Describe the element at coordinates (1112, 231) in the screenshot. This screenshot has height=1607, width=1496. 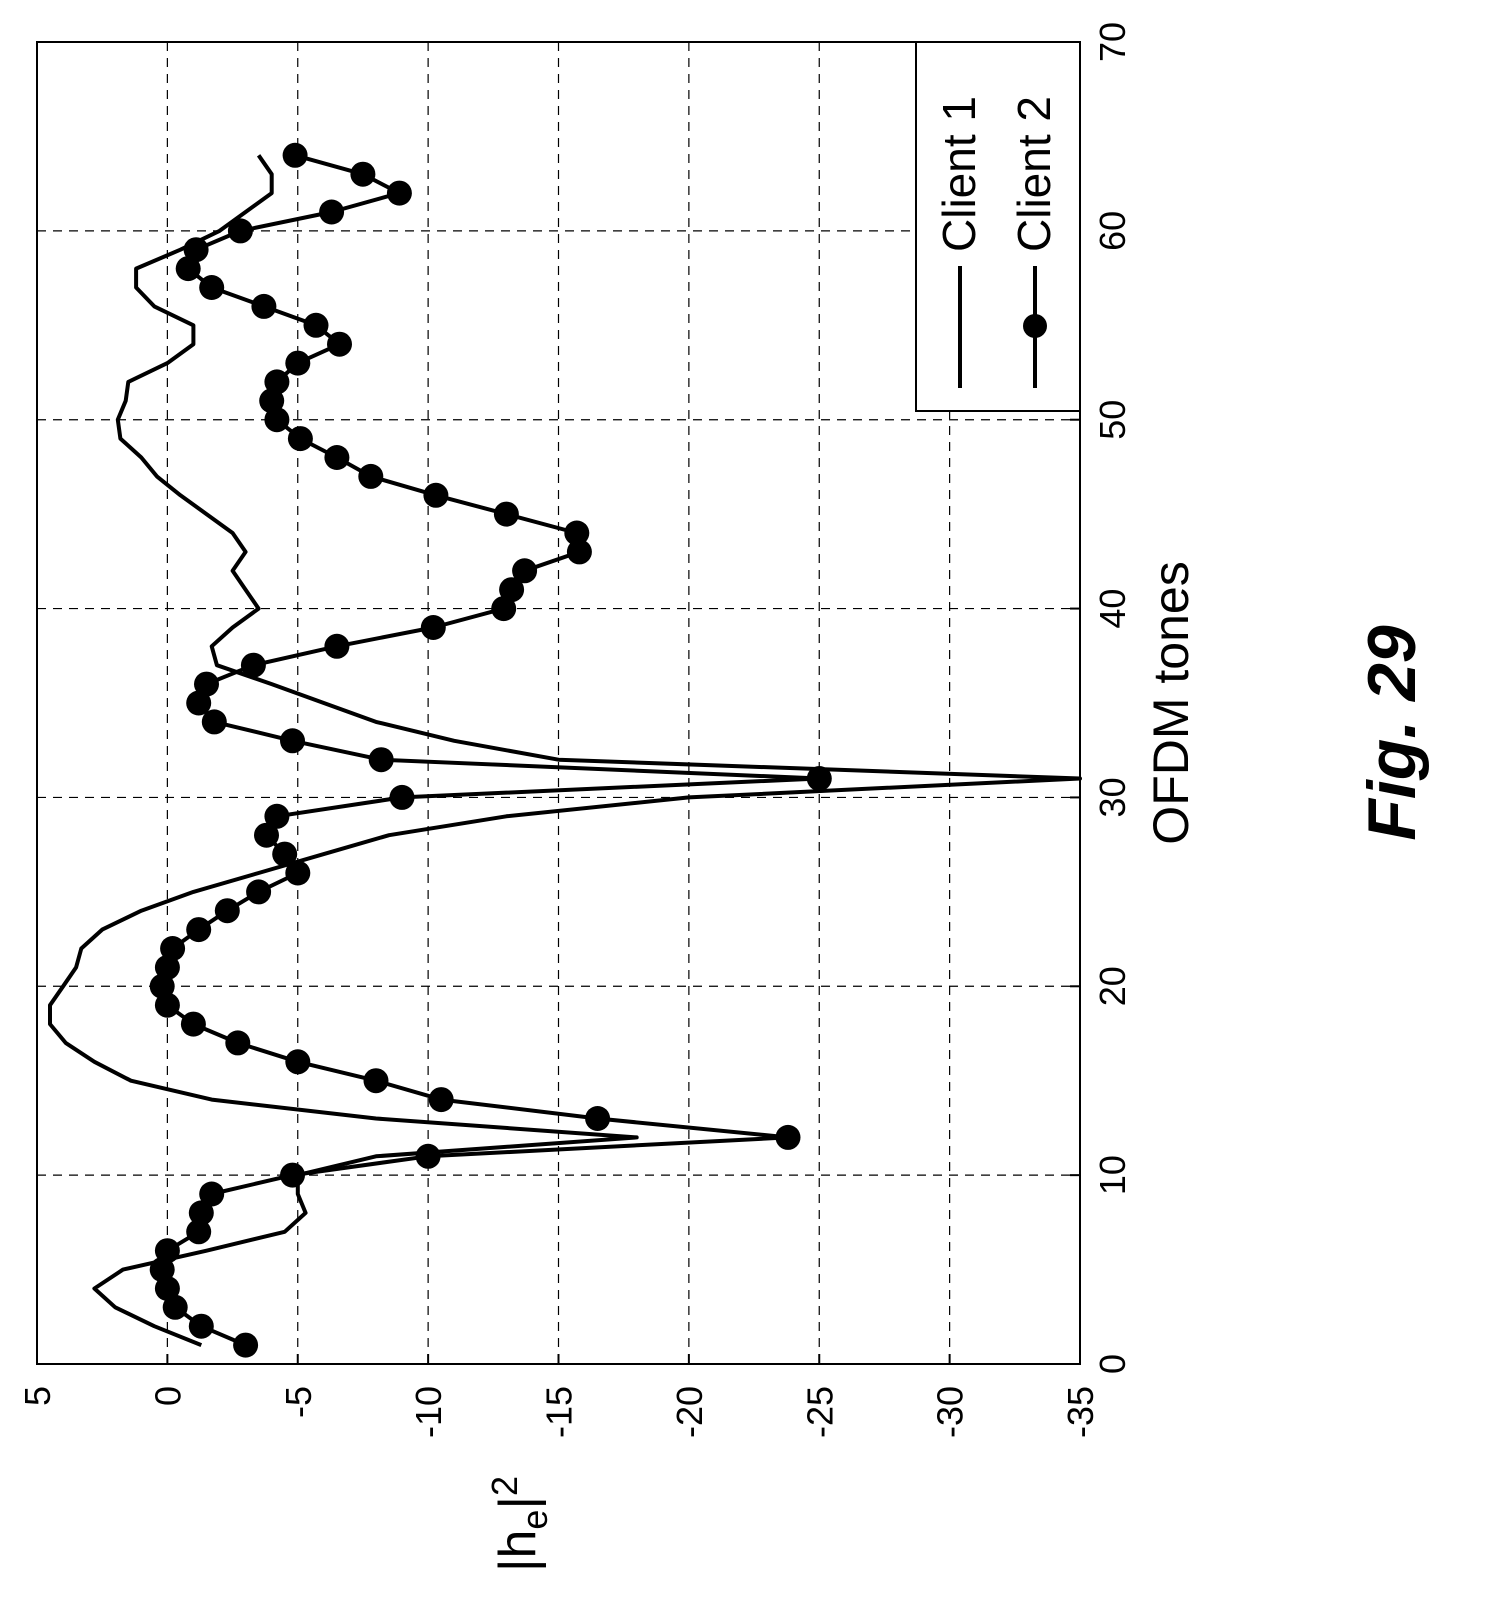
I see `x-tick-label: 60` at that location.